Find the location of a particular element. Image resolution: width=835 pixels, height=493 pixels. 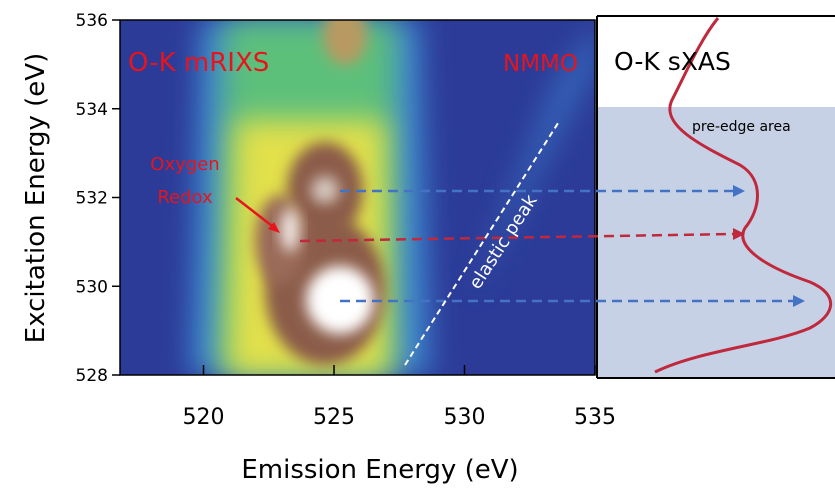

x-tick-label: 520 is located at coordinates (204, 417).